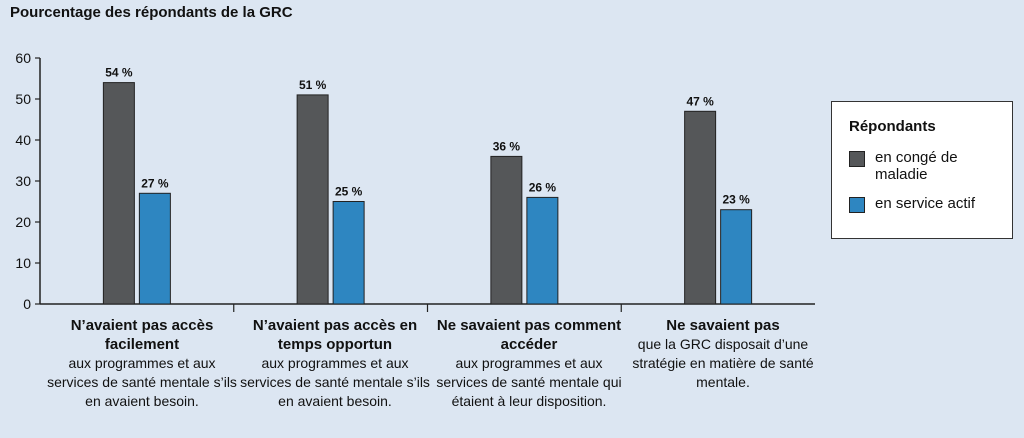  What do you see at coordinates (736, 200) in the screenshot?
I see `data-label: 23 %` at bounding box center [736, 200].